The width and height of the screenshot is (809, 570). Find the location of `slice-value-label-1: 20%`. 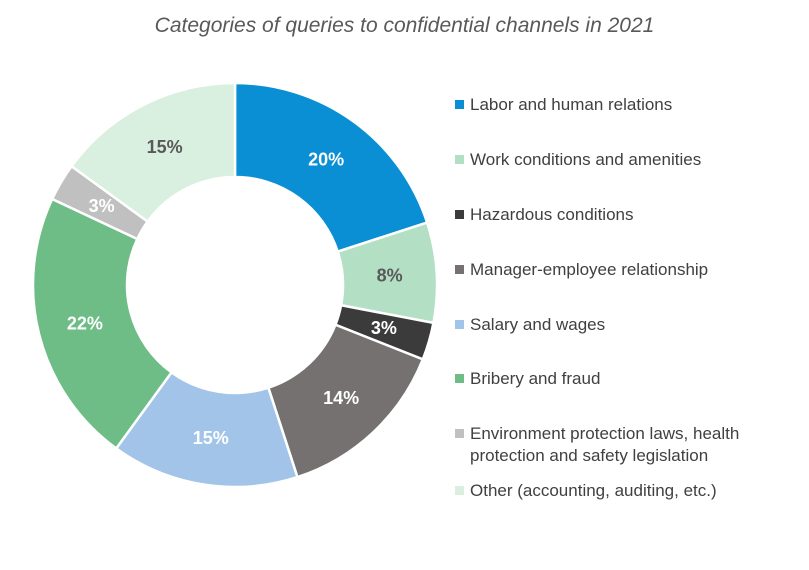

slice-value-label-1: 20% is located at coordinates (326, 160).